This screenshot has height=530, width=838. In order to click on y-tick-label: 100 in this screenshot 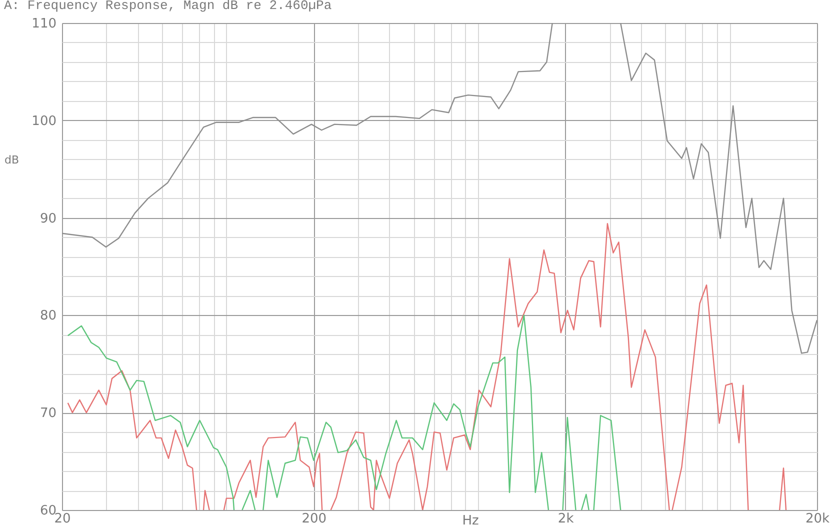, I will do `click(44, 121)`.